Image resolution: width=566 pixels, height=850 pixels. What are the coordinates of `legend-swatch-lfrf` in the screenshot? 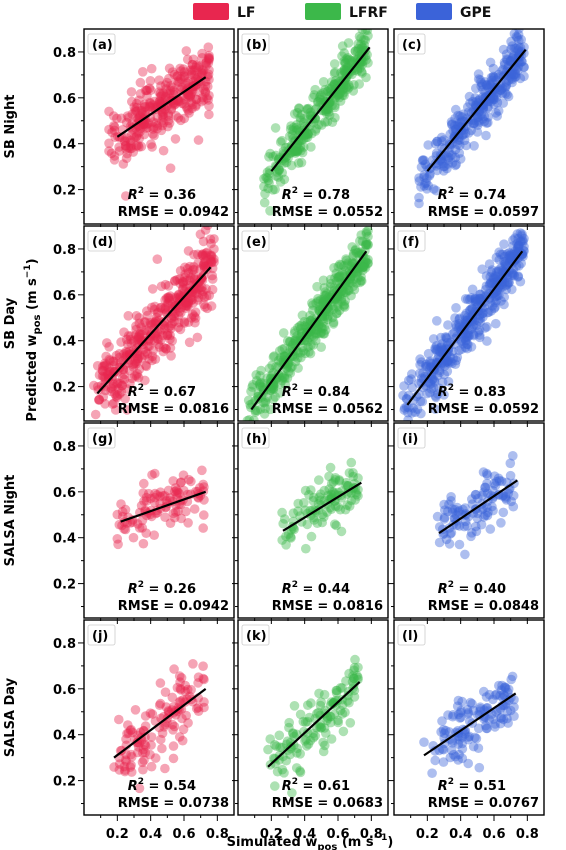 It's located at (323, 11).